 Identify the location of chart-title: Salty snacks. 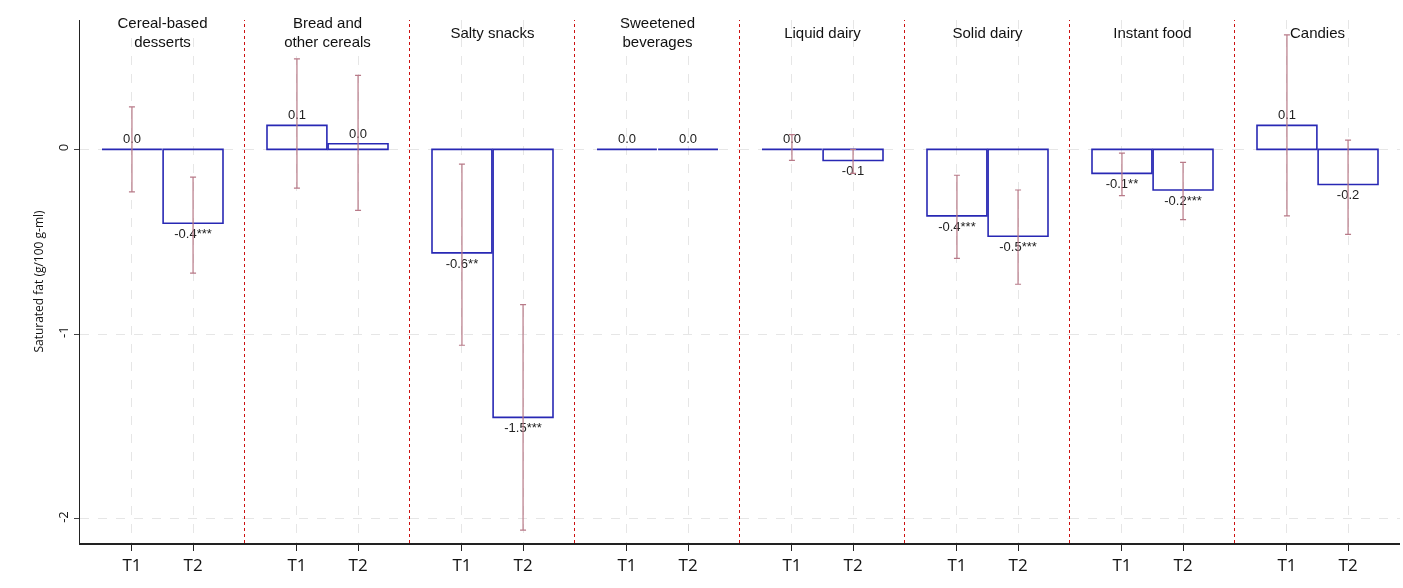
(492, 33).